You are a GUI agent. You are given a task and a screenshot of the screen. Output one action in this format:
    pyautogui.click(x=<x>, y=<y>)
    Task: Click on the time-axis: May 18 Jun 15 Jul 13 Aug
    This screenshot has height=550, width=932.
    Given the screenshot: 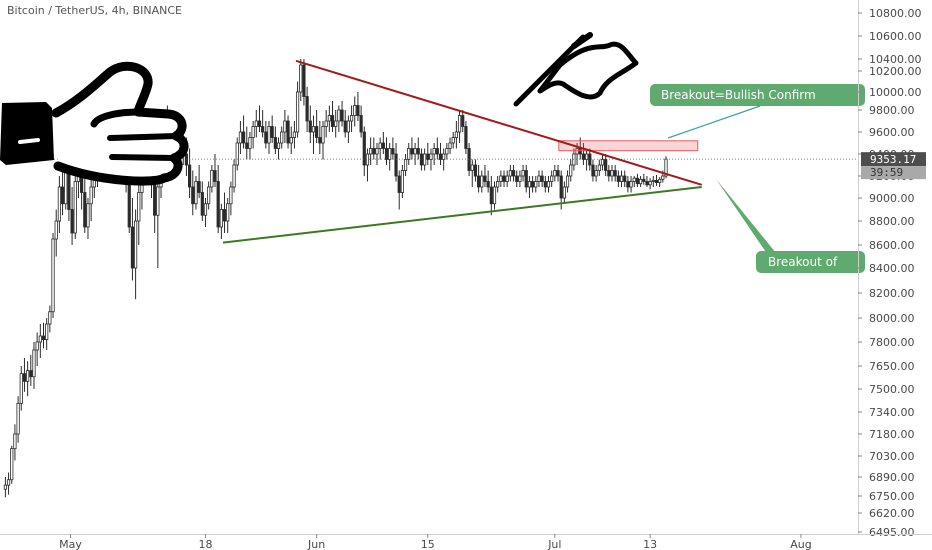 What is the action you would take?
    pyautogui.click(x=466, y=542)
    